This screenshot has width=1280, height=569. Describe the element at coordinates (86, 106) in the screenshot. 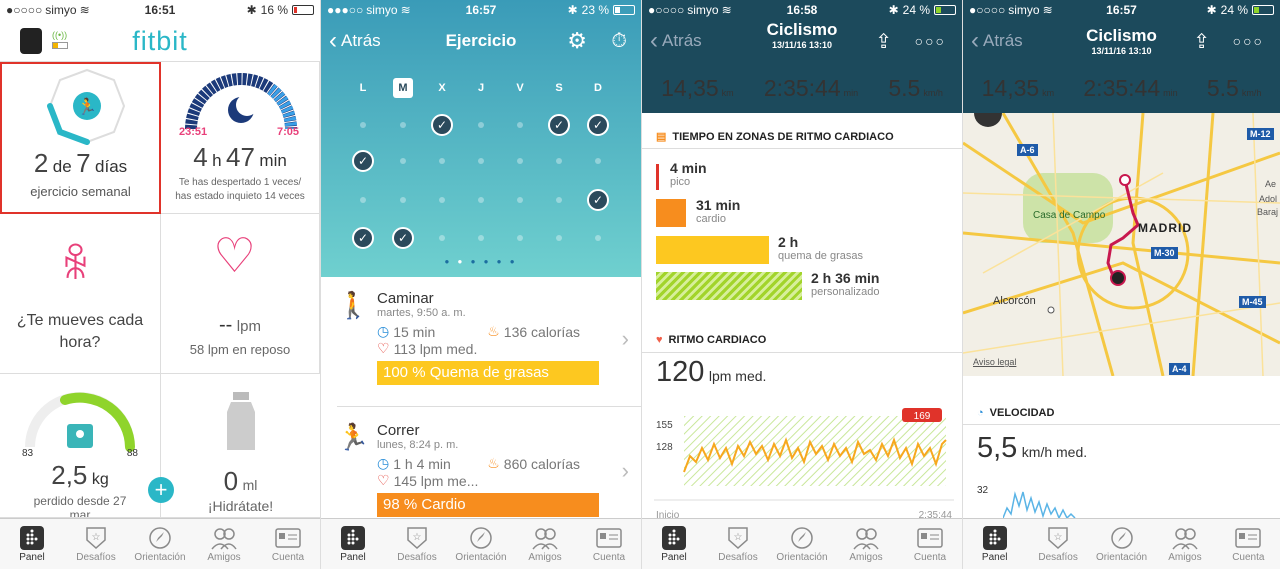

I see `exercise-progress-icon: 🏃` at that location.